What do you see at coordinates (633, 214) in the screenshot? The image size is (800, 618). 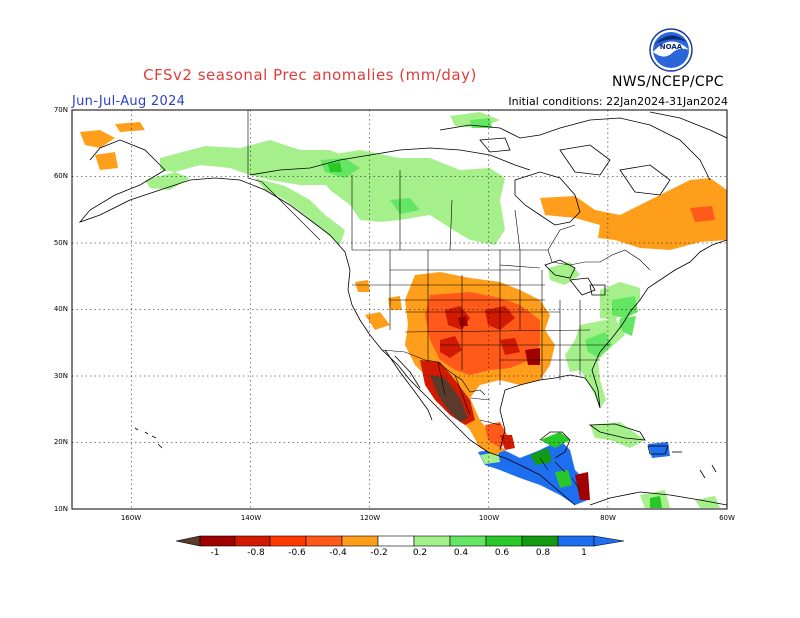 I see `dry-anomaly-eastern-canada` at bounding box center [633, 214].